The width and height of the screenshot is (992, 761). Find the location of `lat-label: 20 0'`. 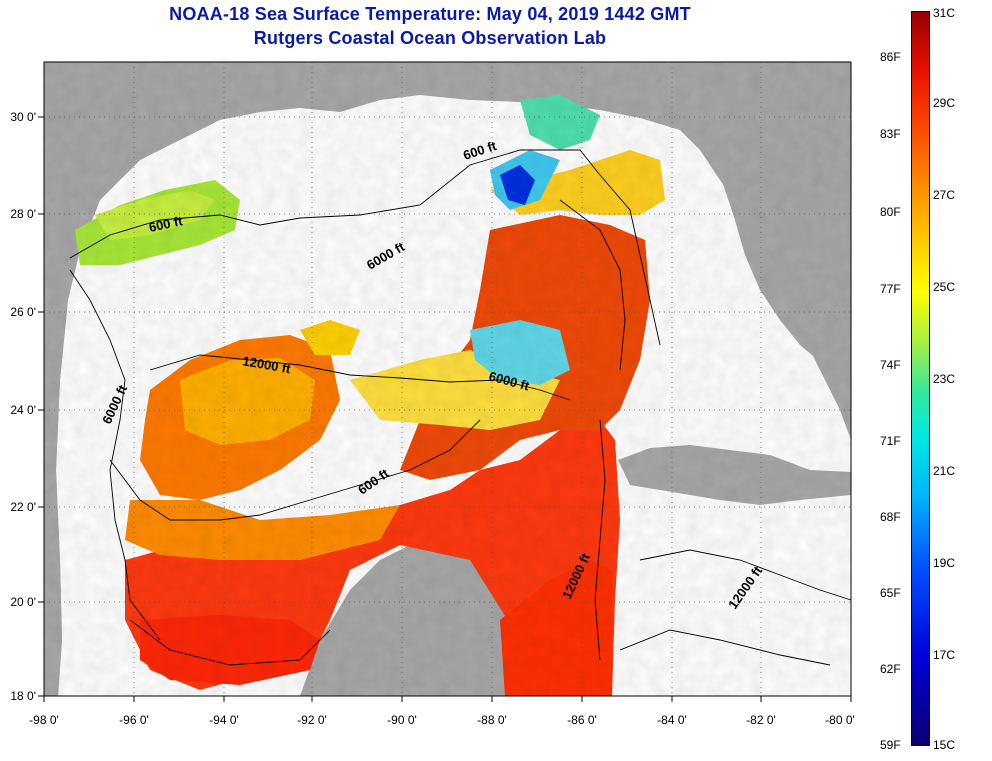

lat-label: 20 0' is located at coordinates (23, 602).